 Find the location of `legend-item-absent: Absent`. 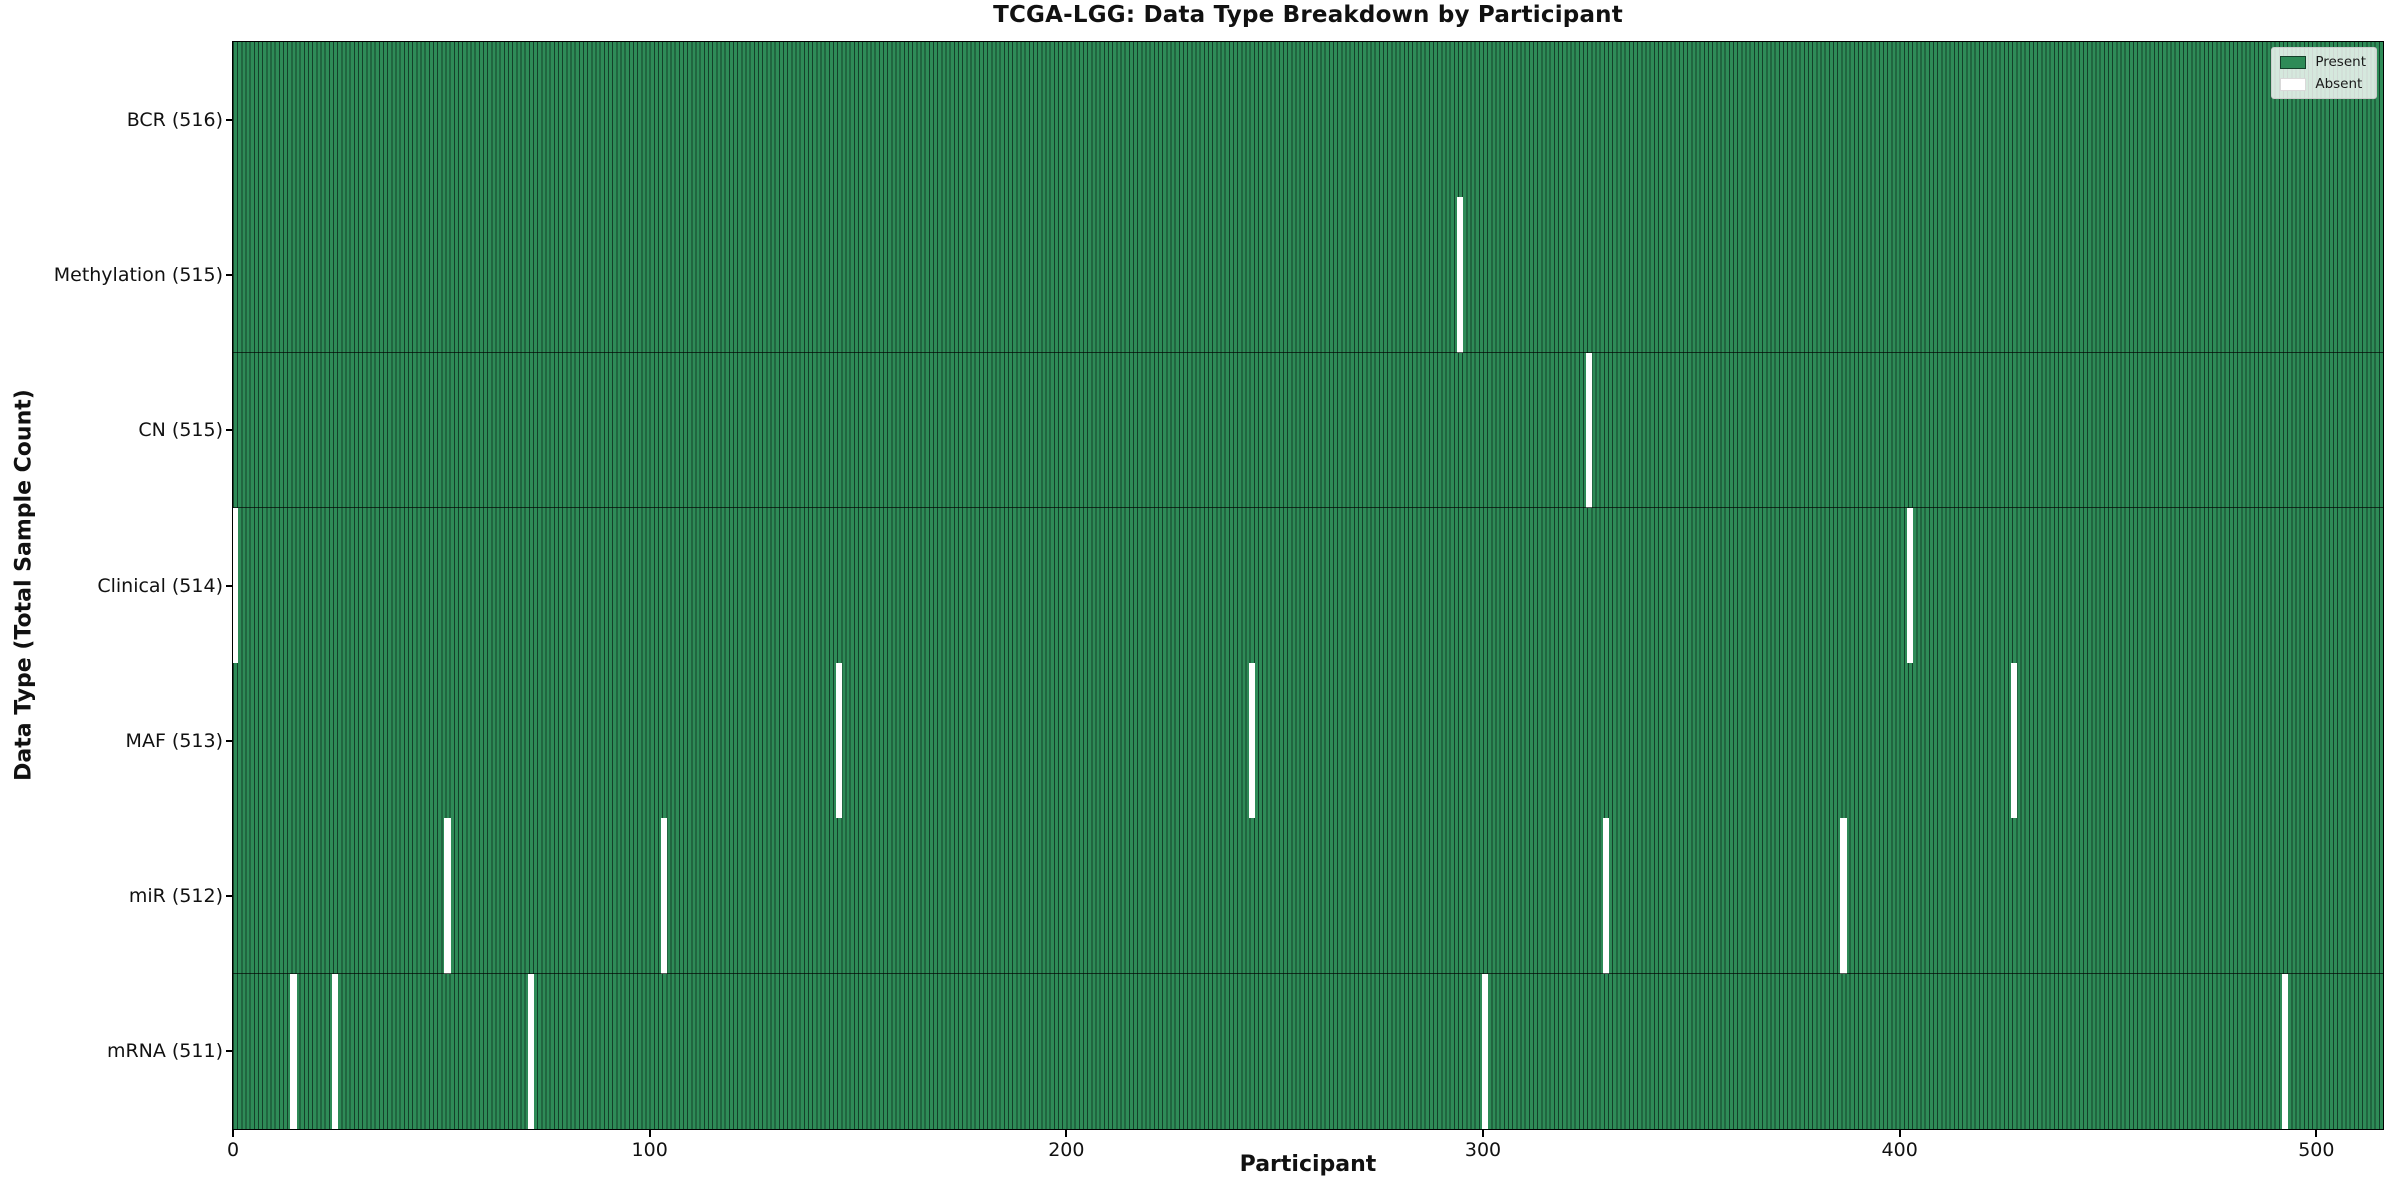

legend-item-absent: Absent is located at coordinates (2323, 84).